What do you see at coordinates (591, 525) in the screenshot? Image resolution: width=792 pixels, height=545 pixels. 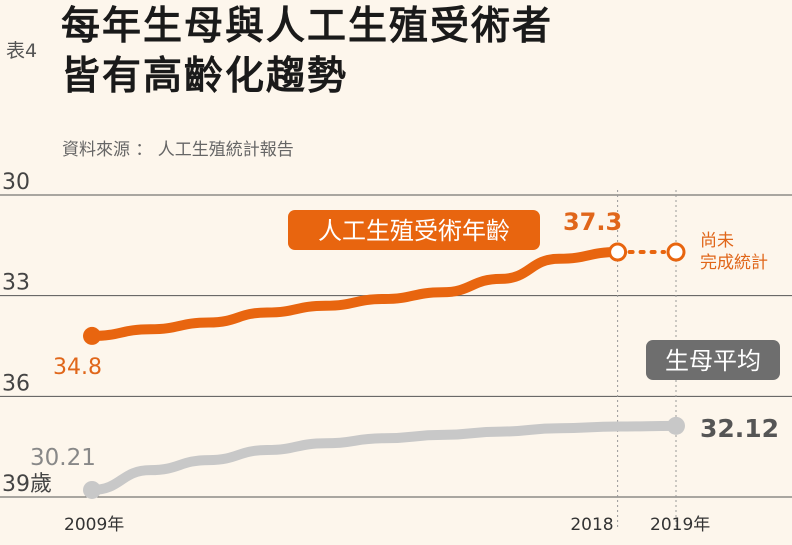 I see `x-tick-label: 2018` at bounding box center [591, 525].